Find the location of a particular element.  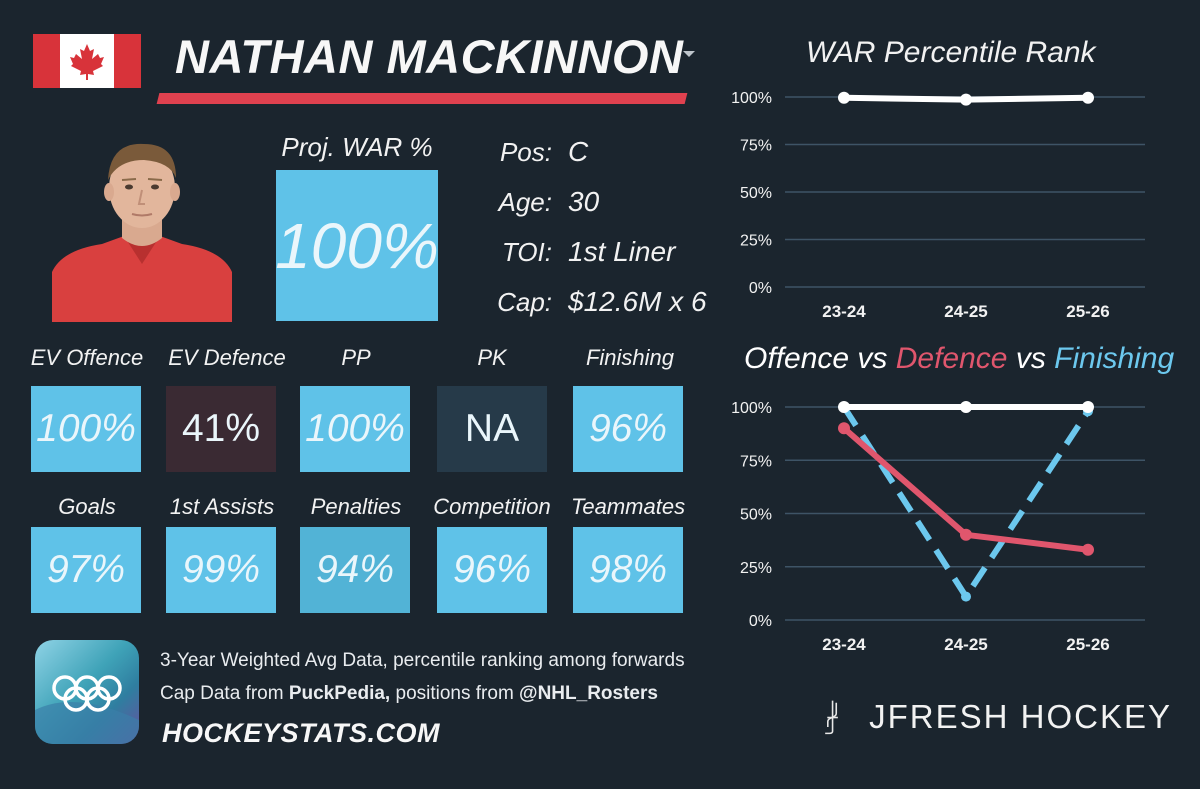

player-name: NATHAN MACKINNON is located at coordinates (429, 56).